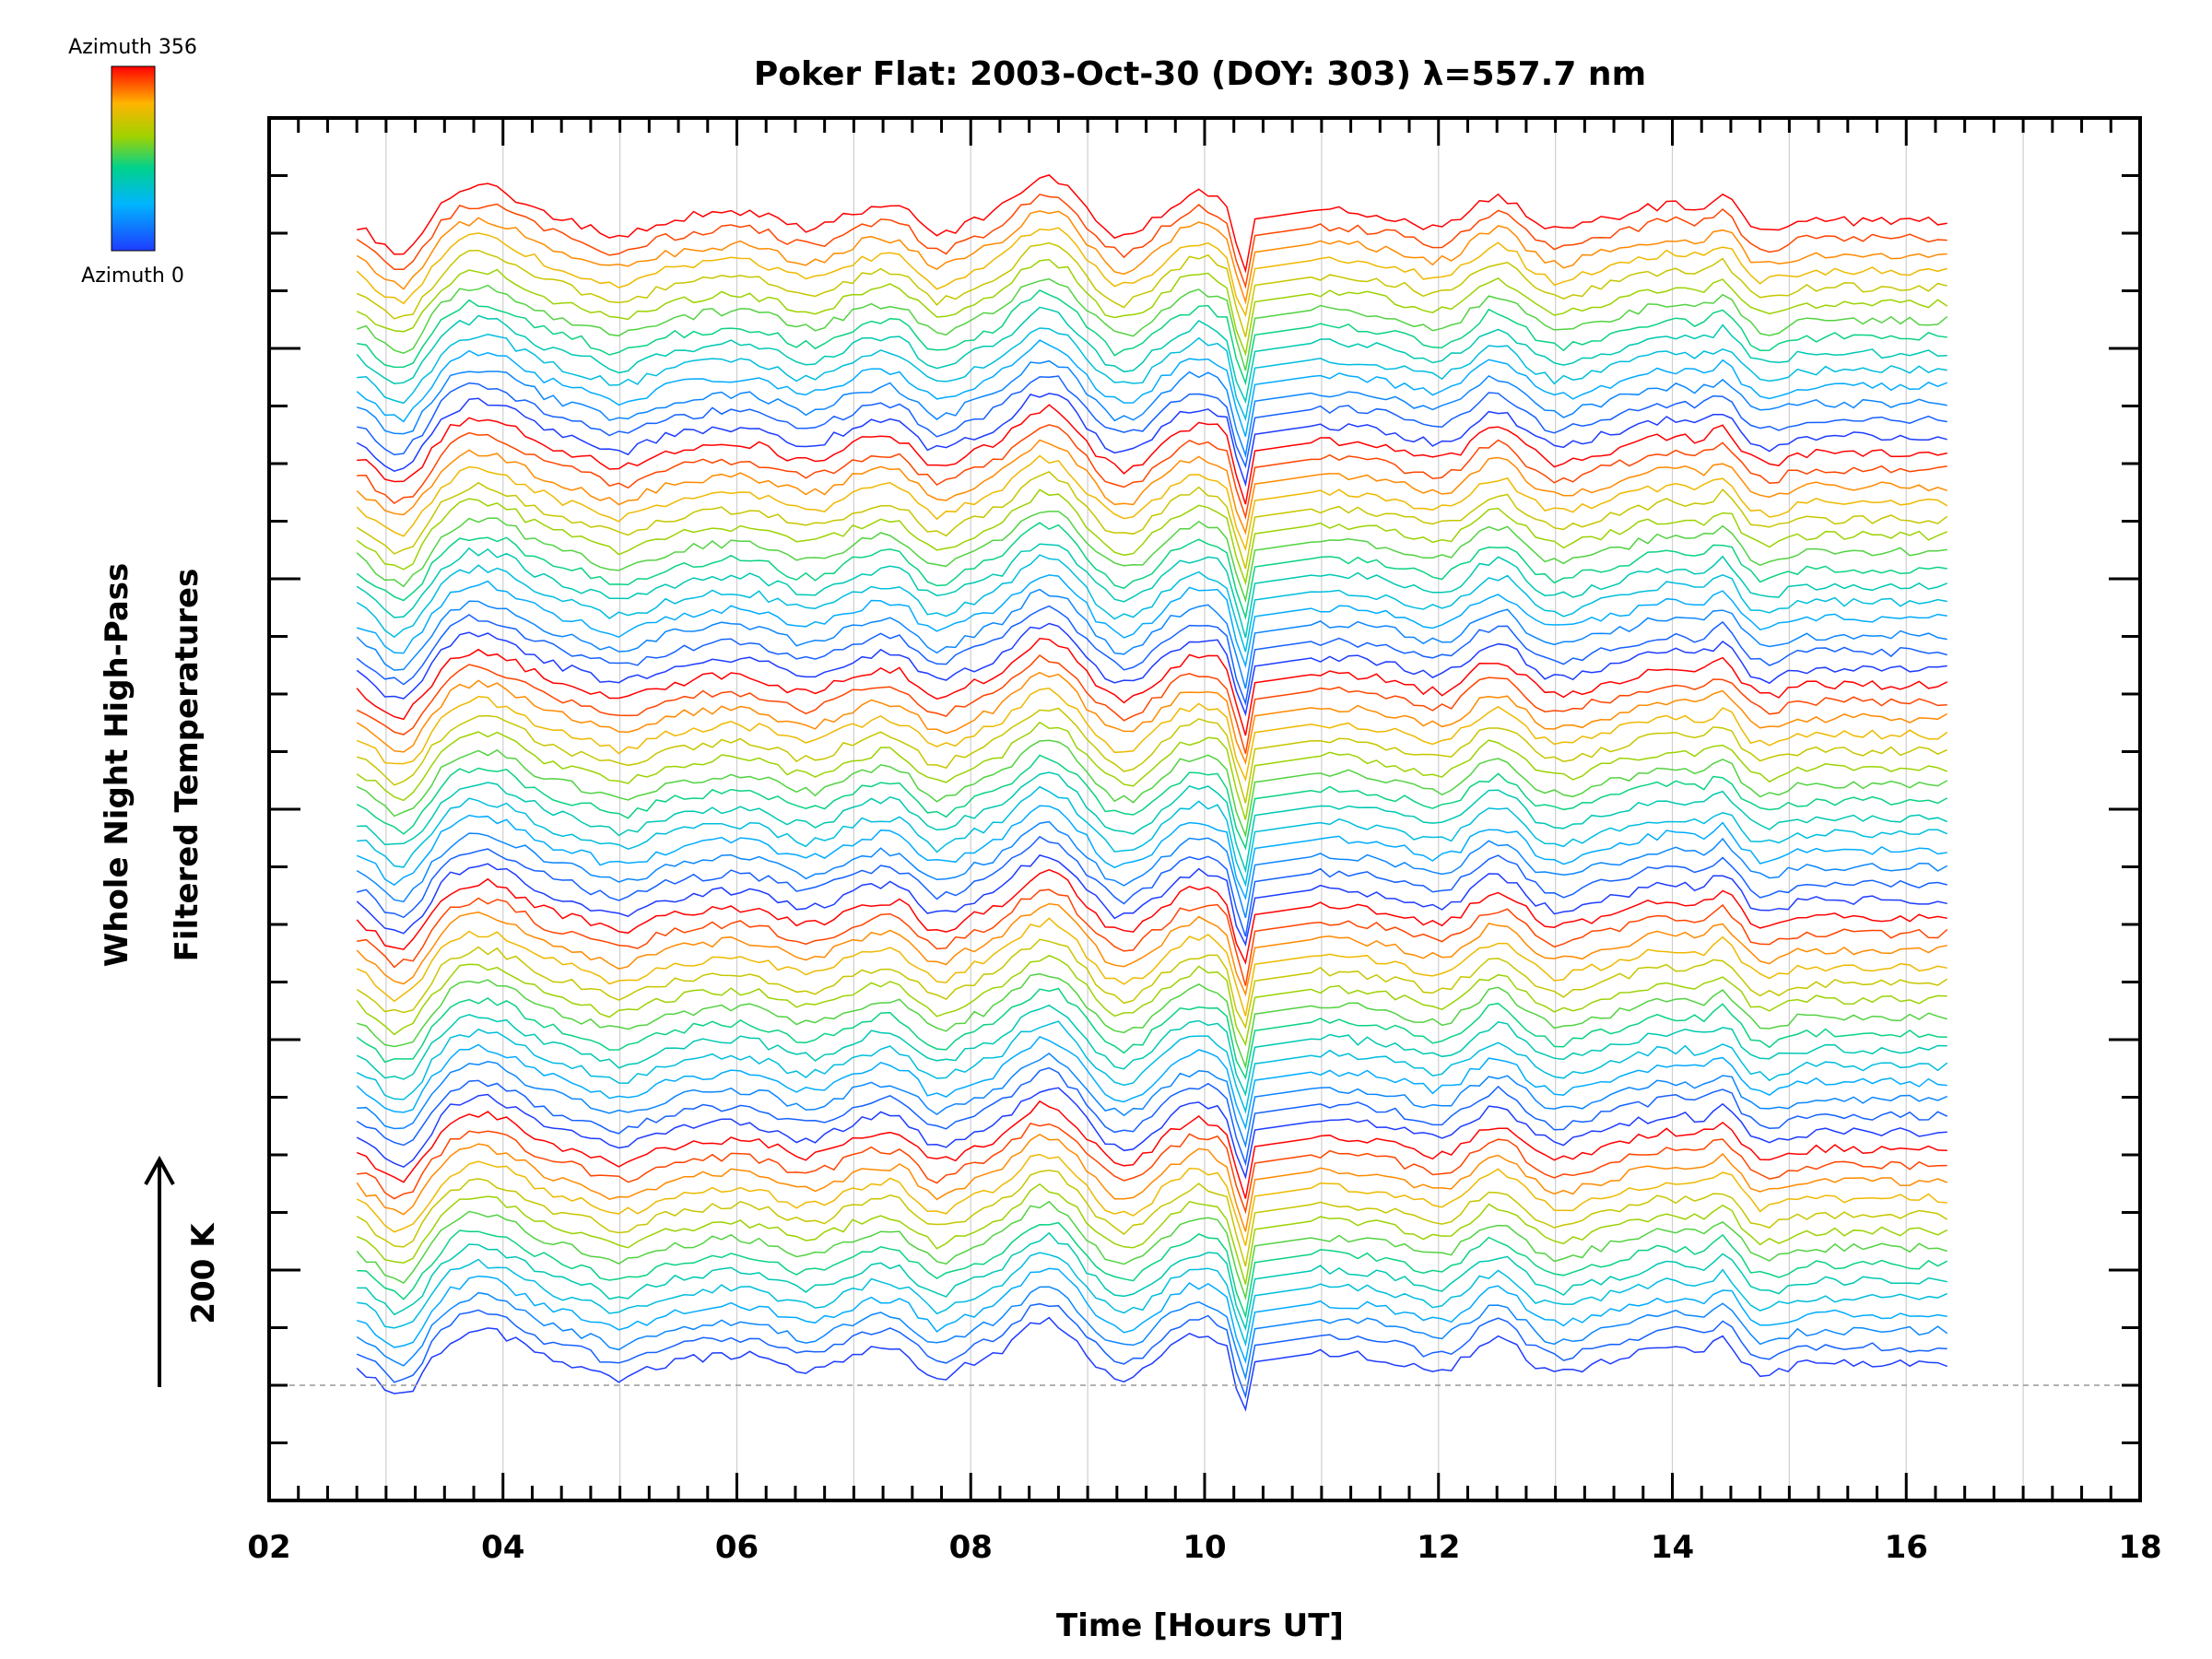 The height and width of the screenshot is (1659, 2212). What do you see at coordinates (1438, 1547) in the screenshot?
I see `x-tick-label: 12` at bounding box center [1438, 1547].